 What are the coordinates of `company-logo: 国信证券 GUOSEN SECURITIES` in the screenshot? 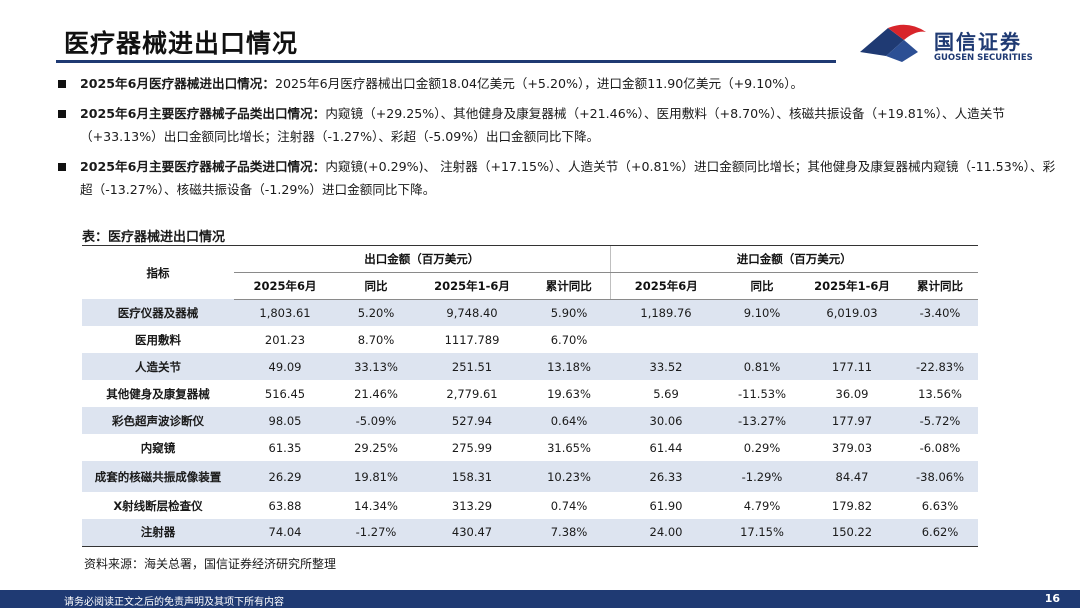 It's located at (963, 44).